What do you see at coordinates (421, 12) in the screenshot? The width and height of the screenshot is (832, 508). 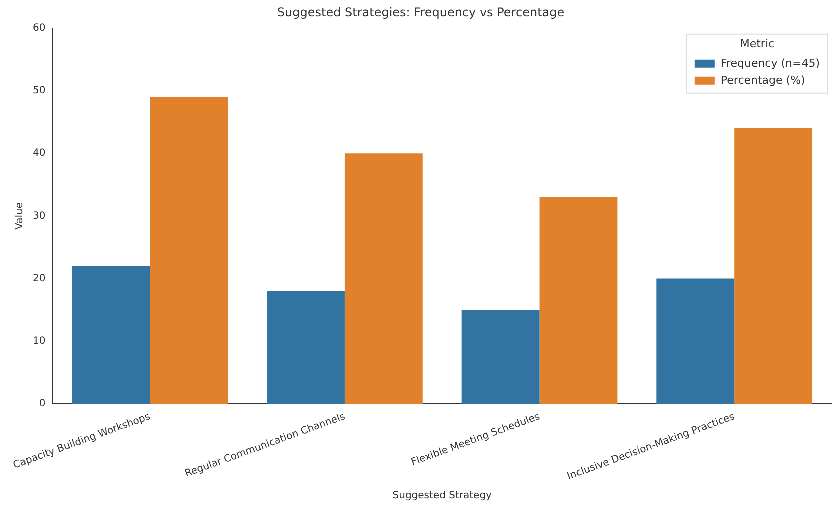 I see `chart-title: Suggested Strategies: Frequency vs Percentage` at bounding box center [421, 12].